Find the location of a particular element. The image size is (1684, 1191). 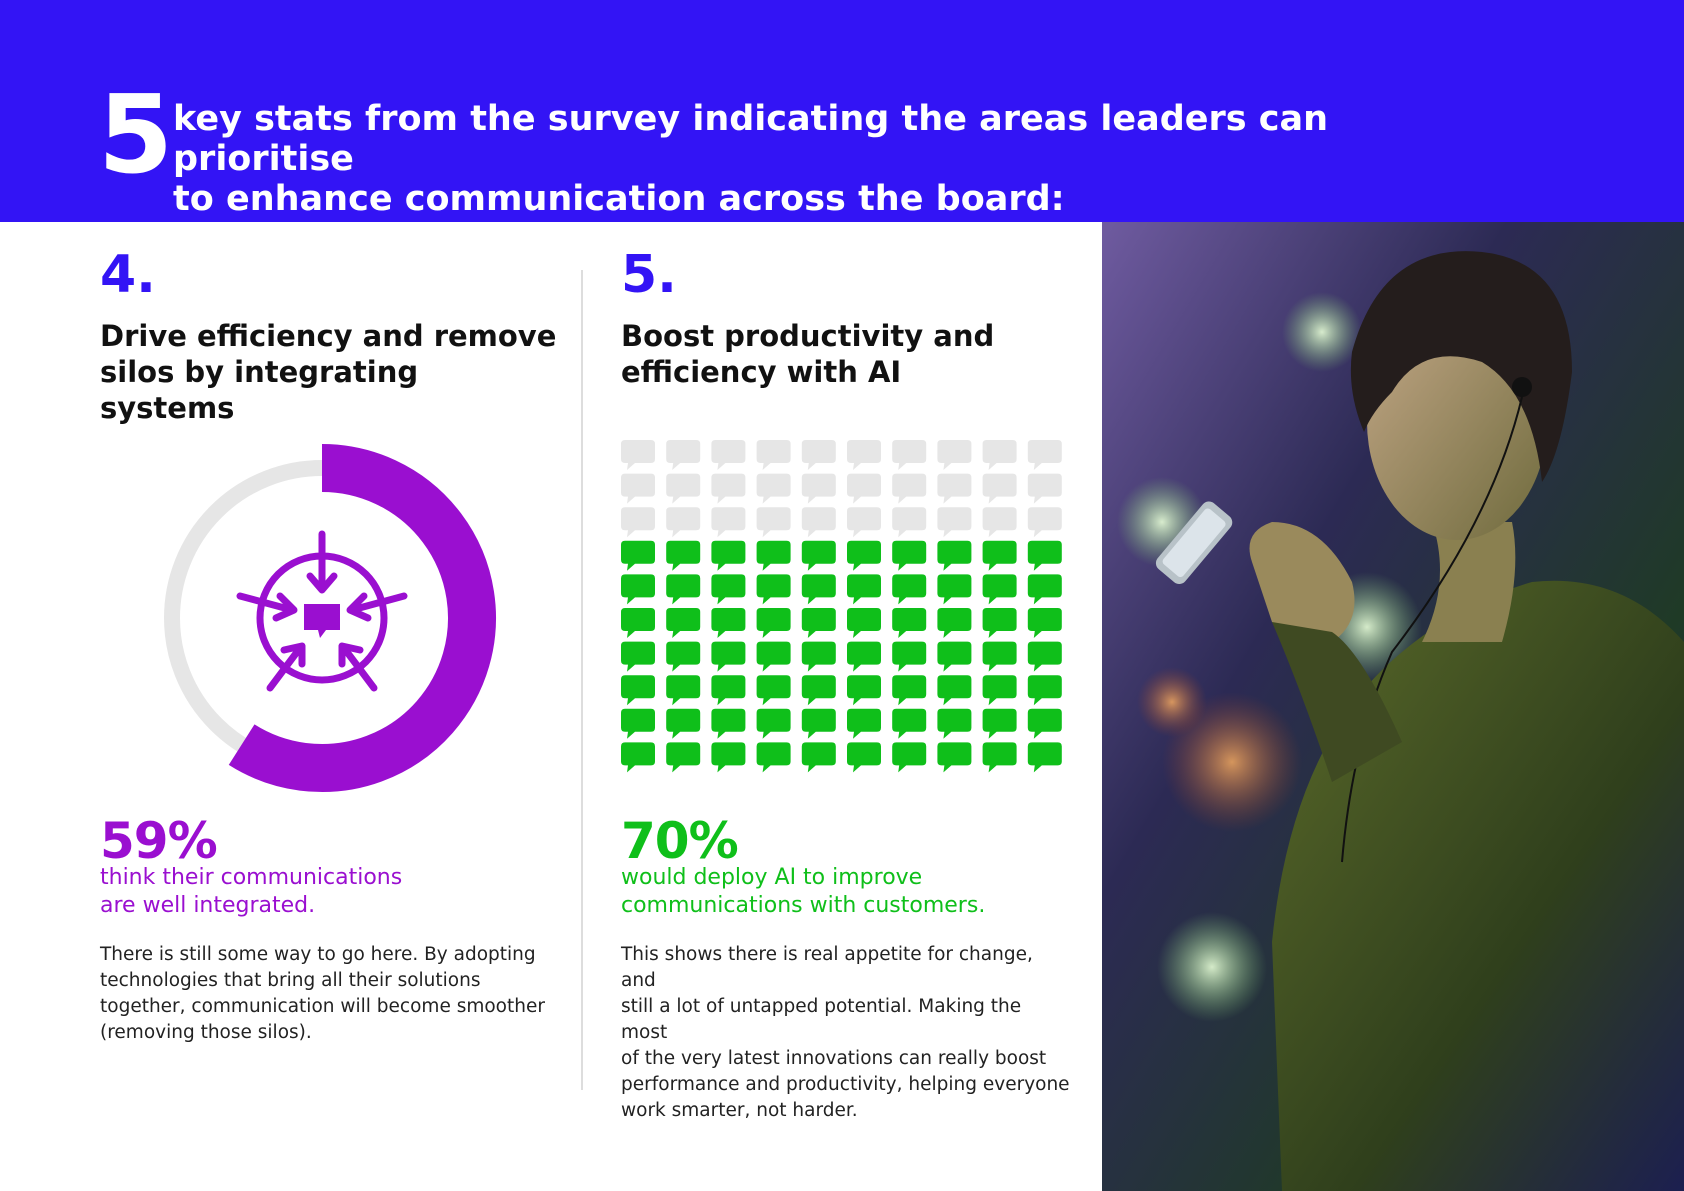

stat-title-line-1: Boost productivity and is located at coordinates (808, 336).